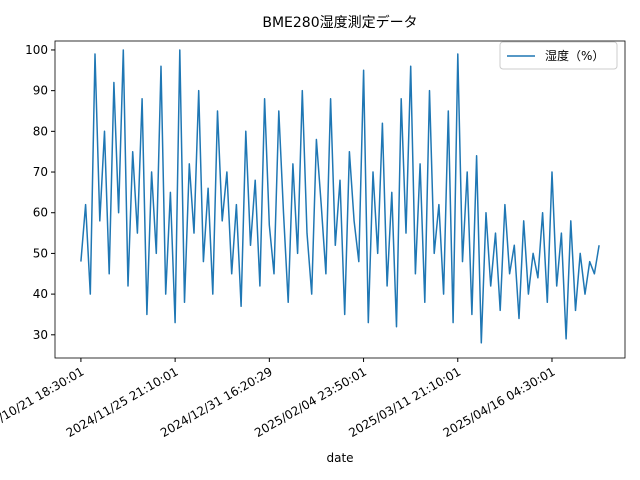 This screenshot has height=480, width=640. I want to click on legend-label: 湿度（%）, so click(574, 55).